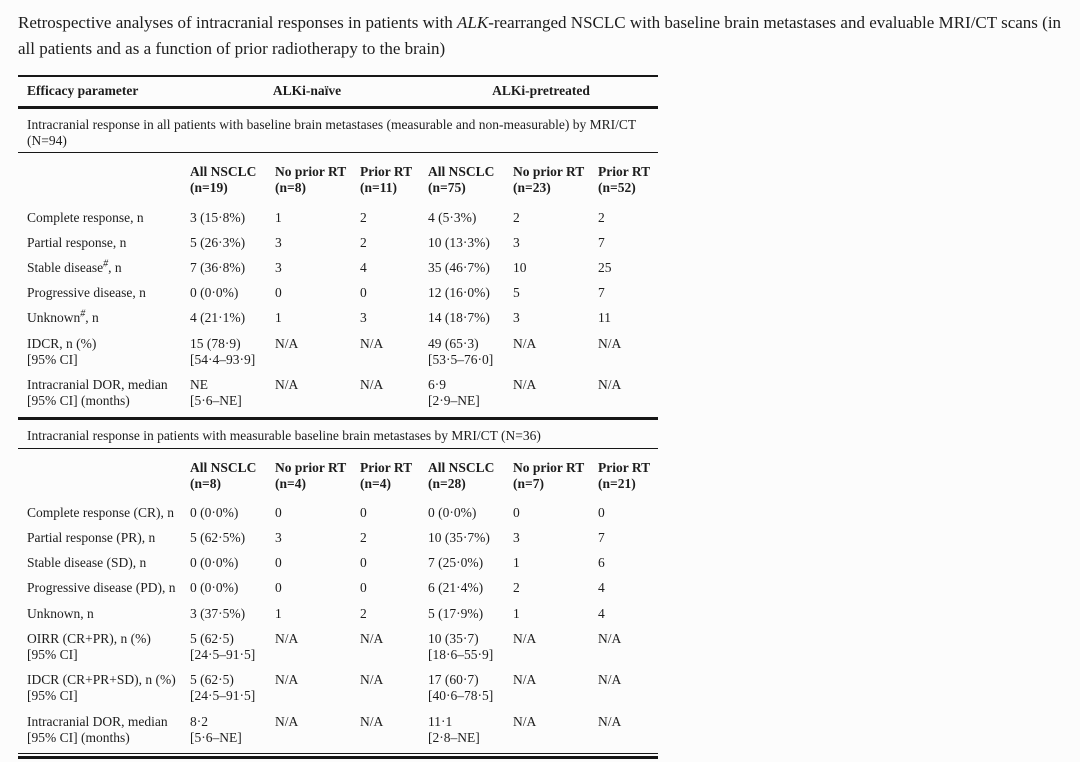 The width and height of the screenshot is (1080, 762). I want to click on row-label: Partial response, n, so click(104, 243).